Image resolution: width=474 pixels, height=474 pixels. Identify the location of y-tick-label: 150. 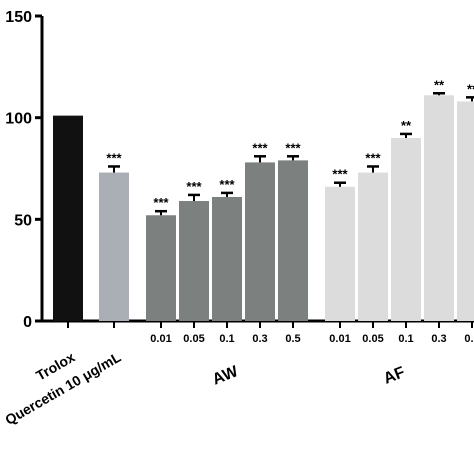
(18, 17).